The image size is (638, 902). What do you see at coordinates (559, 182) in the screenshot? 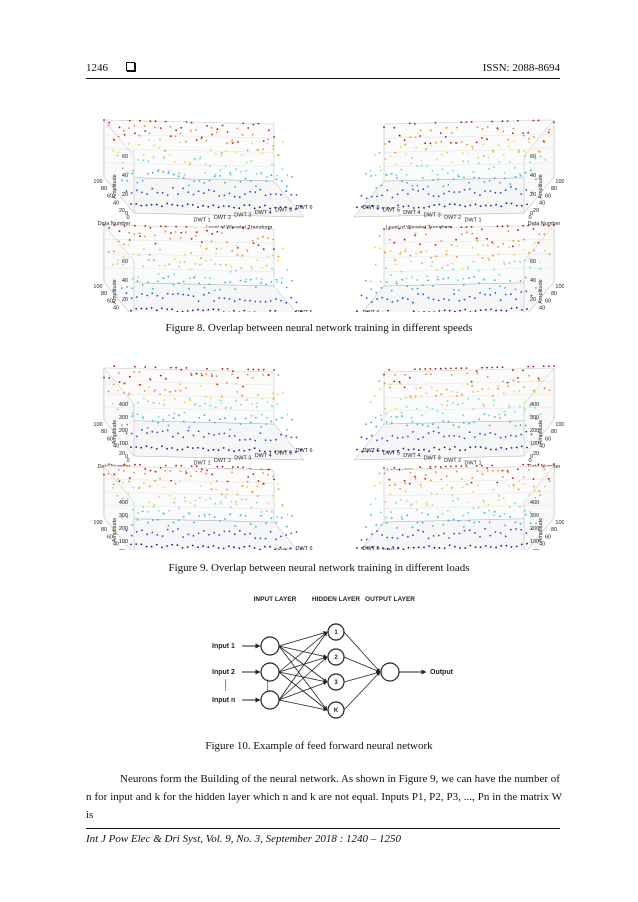
I see `data-tick-label: 100` at bounding box center [559, 182].